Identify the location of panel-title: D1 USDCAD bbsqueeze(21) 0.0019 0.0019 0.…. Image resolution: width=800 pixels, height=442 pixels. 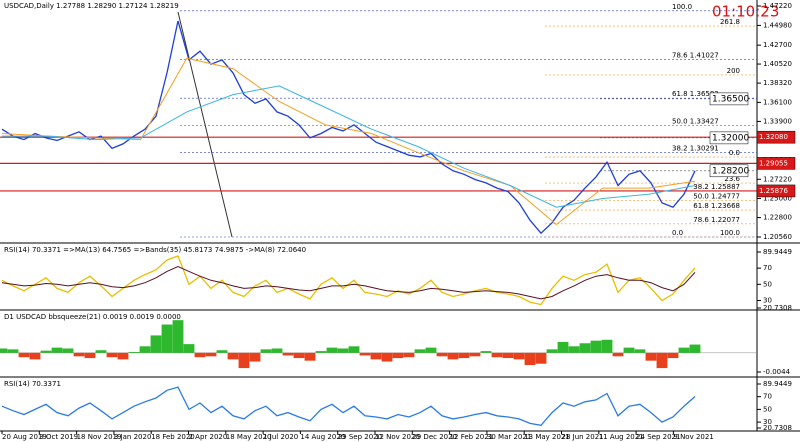
(92, 317).